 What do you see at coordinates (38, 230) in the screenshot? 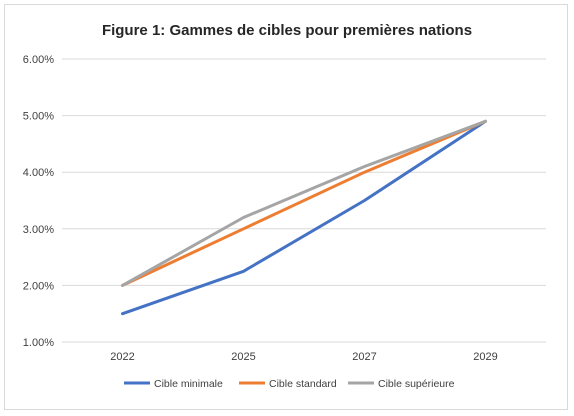
I see `y-tick-label: 3.00%` at bounding box center [38, 230].